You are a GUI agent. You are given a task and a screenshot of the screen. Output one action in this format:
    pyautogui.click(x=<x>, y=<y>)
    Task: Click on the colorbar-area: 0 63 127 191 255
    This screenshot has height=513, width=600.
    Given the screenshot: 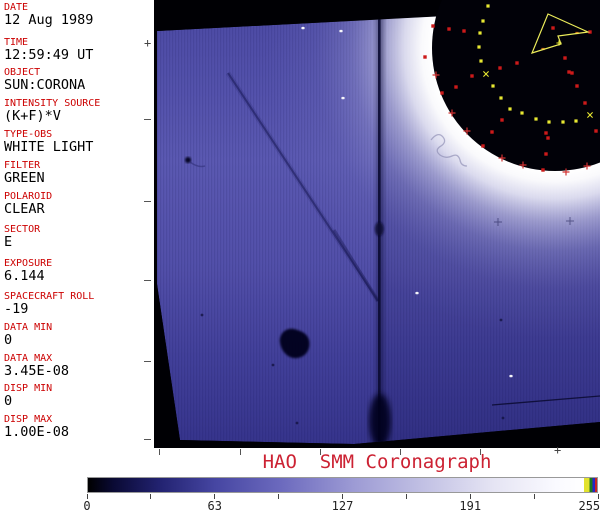 What is the action you would take?
    pyautogui.click(x=341, y=495)
    